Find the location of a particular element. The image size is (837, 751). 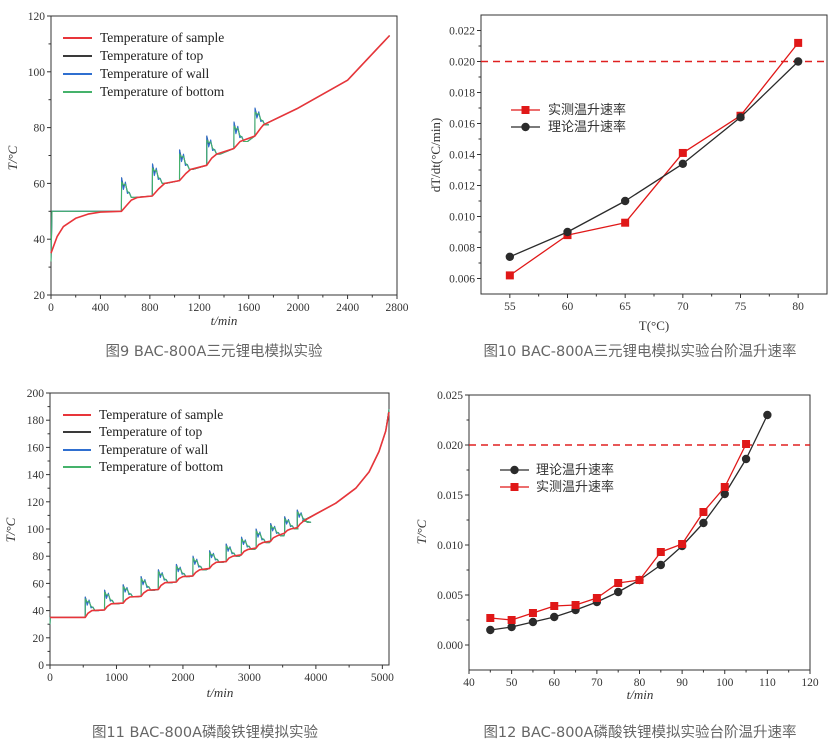

fig9-xtick-label: 2400 is located at coordinates (347, 308).